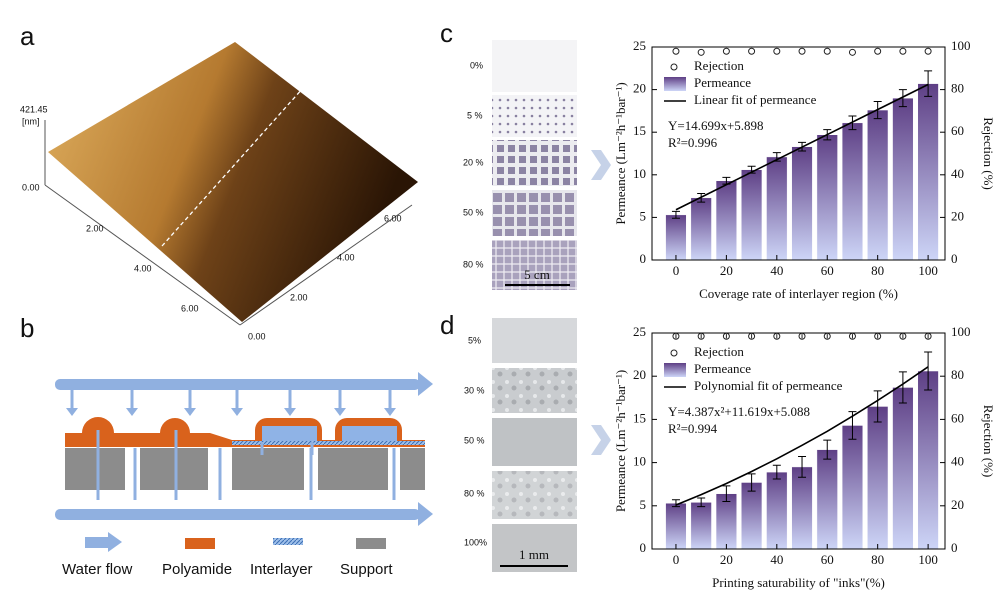 This screenshot has width=1000, height=593. What do you see at coordinates (928, 559) in the screenshot?
I see `x-tick-label: 100` at bounding box center [928, 559].